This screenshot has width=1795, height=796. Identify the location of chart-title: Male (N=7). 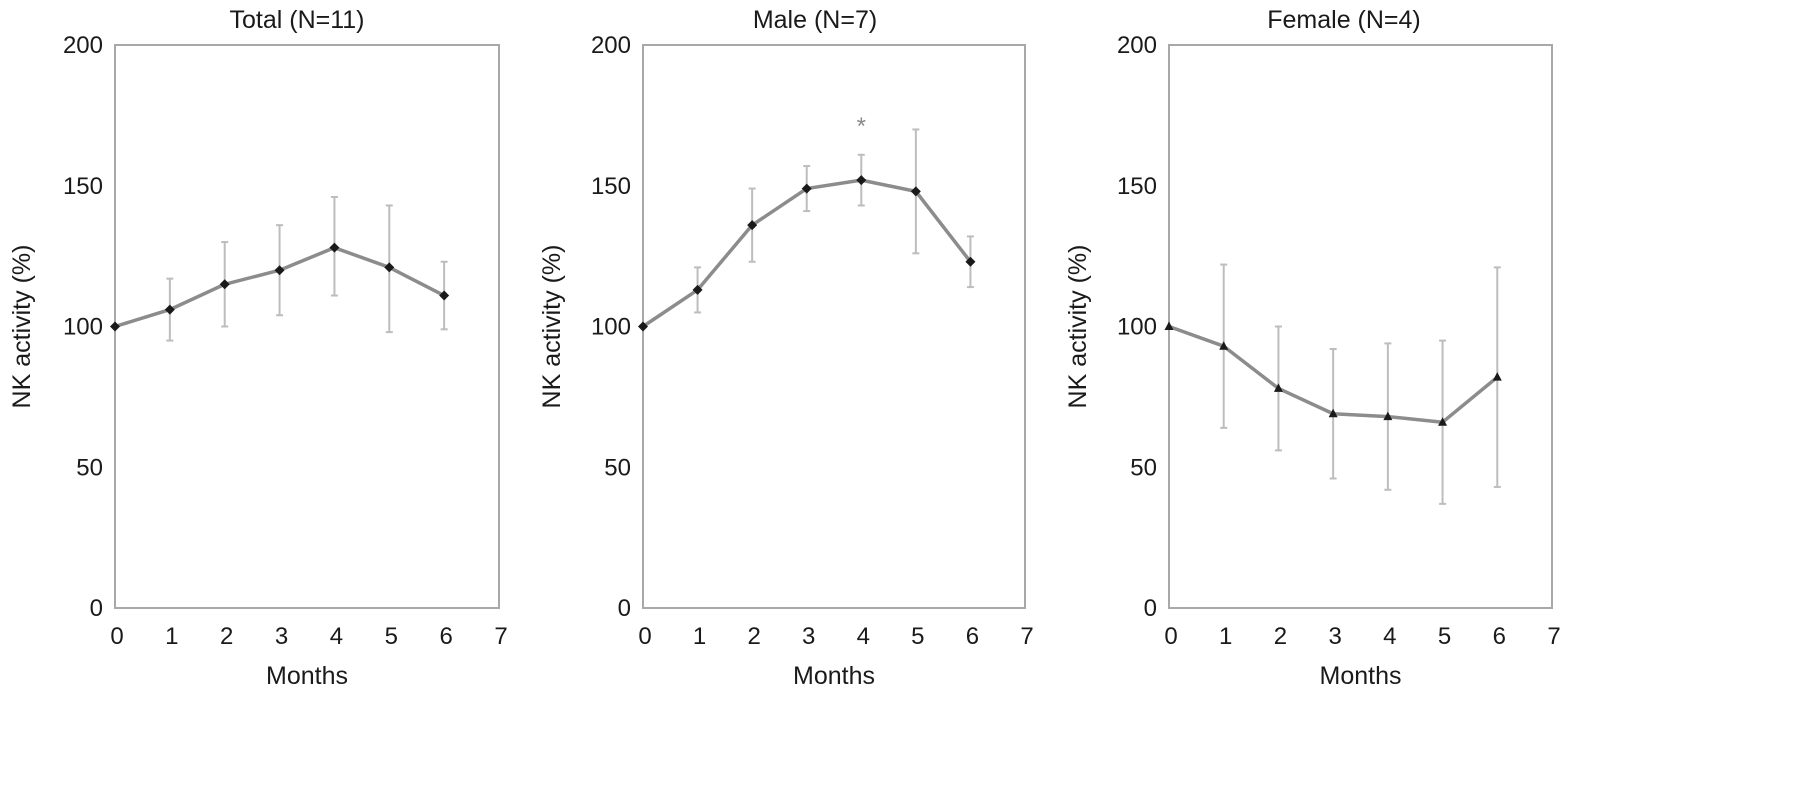
(815, 20).